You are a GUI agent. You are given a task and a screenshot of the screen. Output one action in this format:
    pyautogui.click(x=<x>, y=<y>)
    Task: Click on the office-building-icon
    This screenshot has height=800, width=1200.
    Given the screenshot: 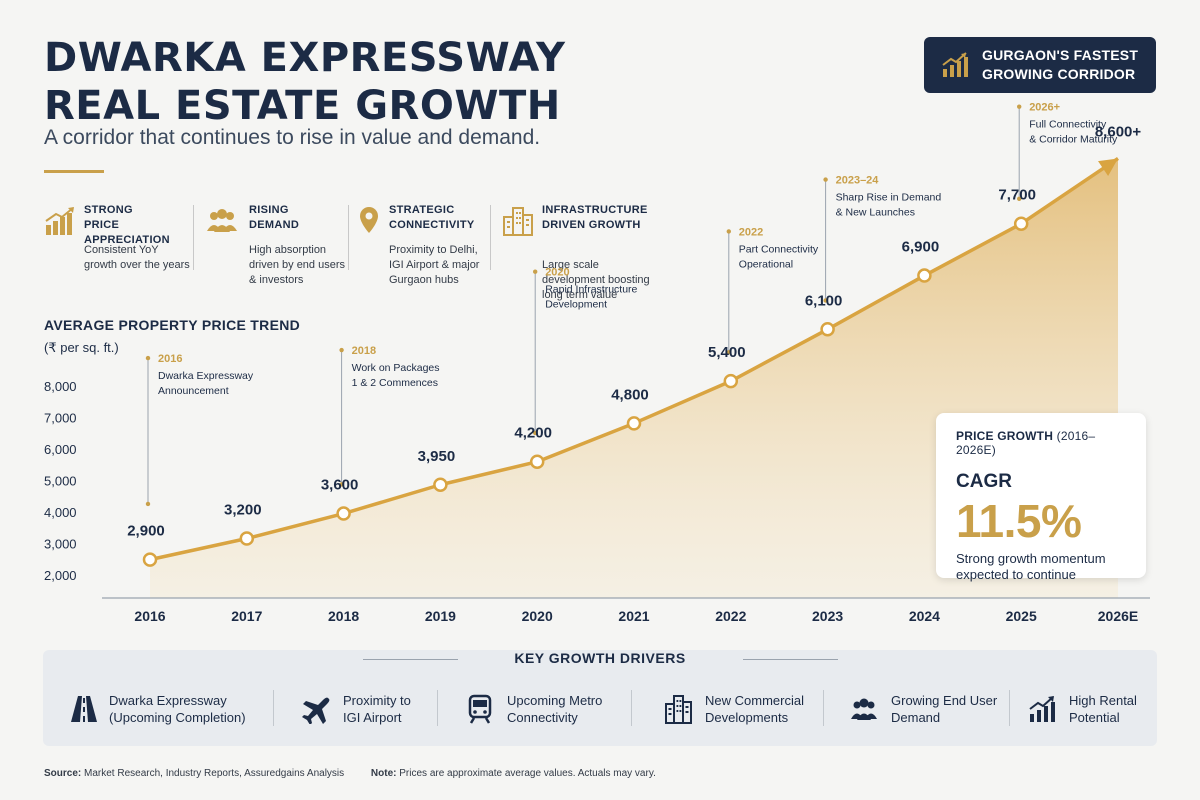 What is the action you would take?
    pyautogui.click(x=678, y=709)
    